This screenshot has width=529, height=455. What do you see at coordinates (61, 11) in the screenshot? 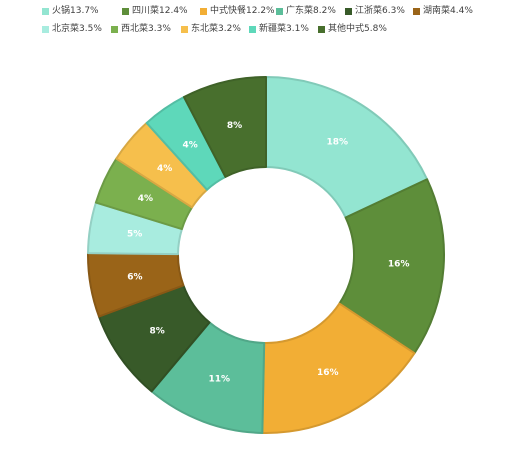
I see `legend-label: 火锅` at bounding box center [61, 11].